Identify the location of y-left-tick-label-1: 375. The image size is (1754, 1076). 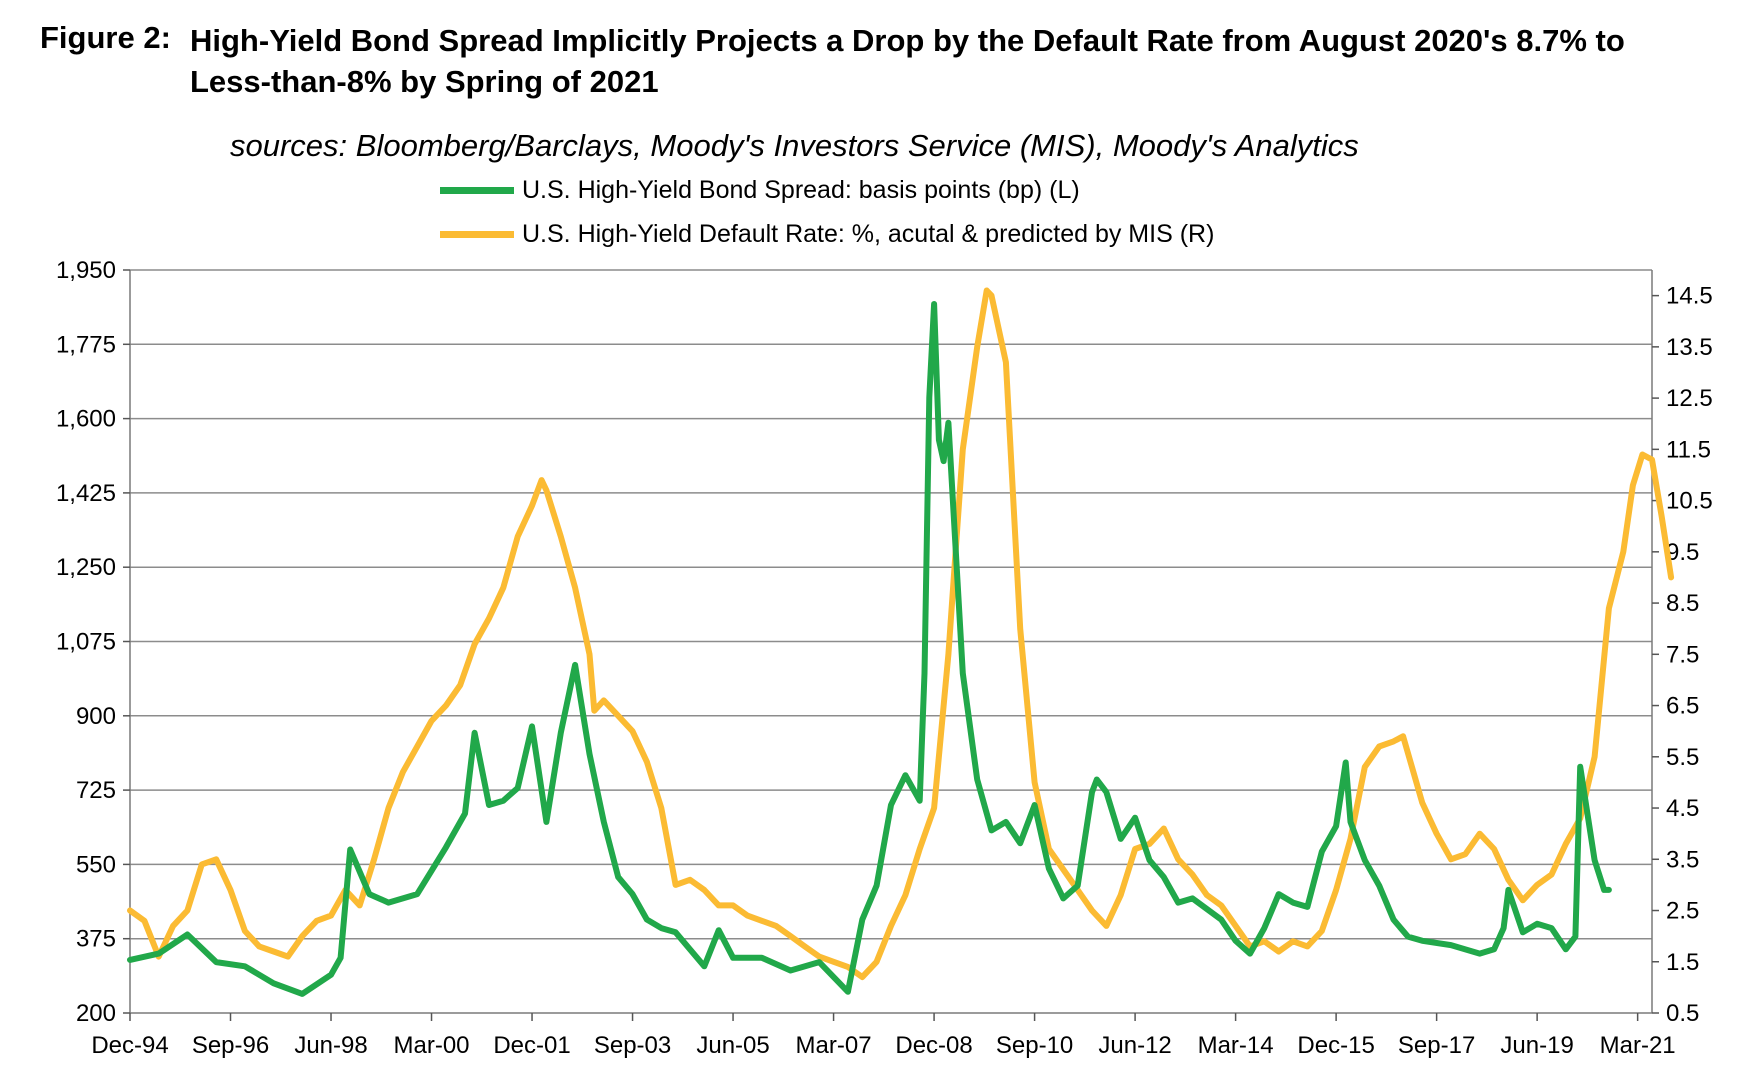
(96, 939).